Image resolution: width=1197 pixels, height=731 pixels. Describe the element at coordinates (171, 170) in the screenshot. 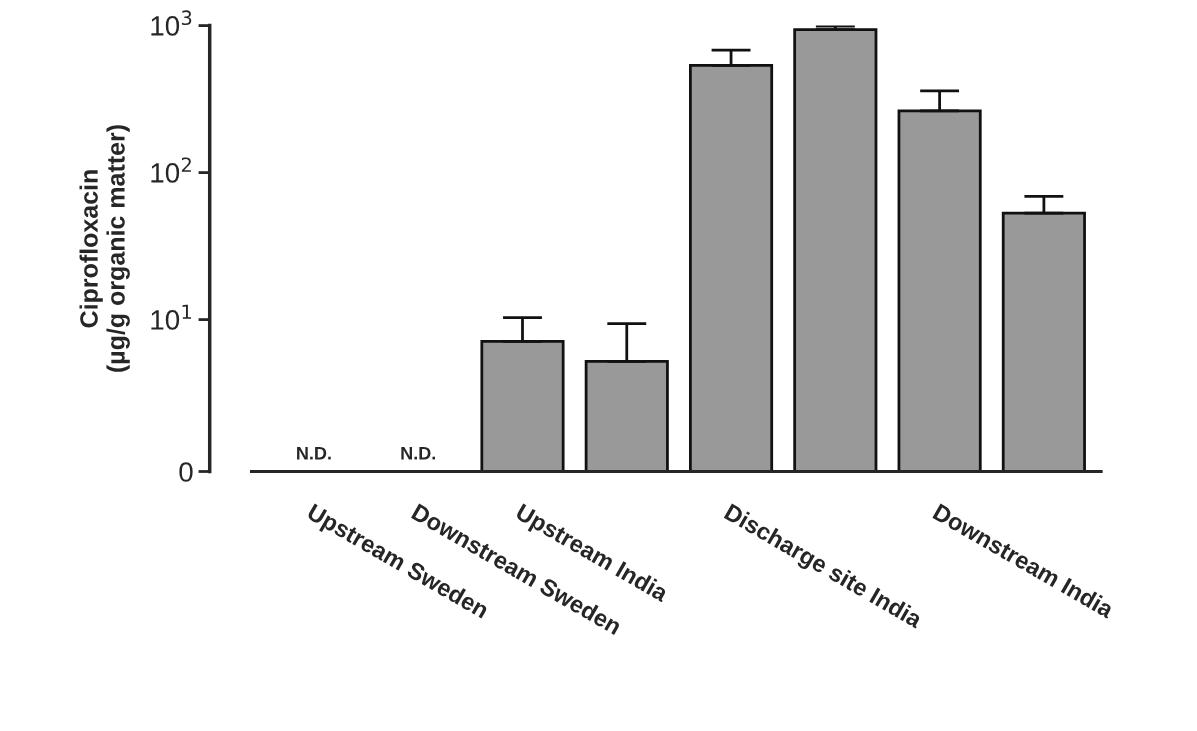

I see `y-tick-label: 10$^{2}$` at that location.